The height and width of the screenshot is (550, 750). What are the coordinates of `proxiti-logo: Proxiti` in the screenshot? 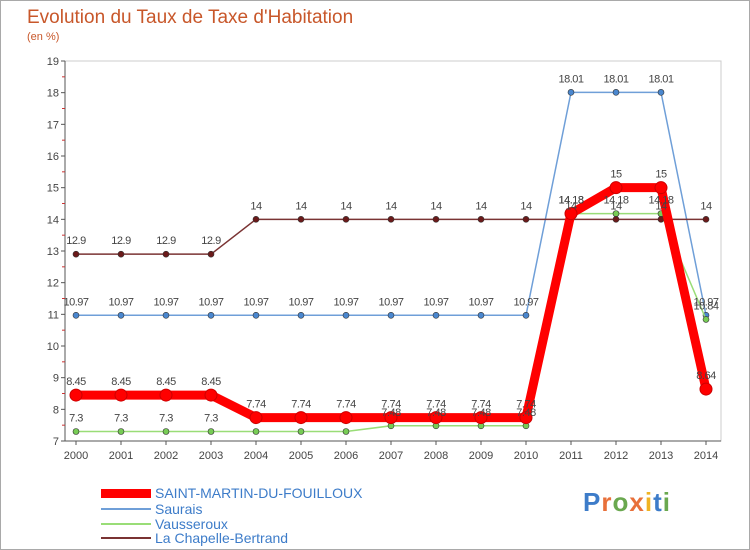 It's located at (627, 502).